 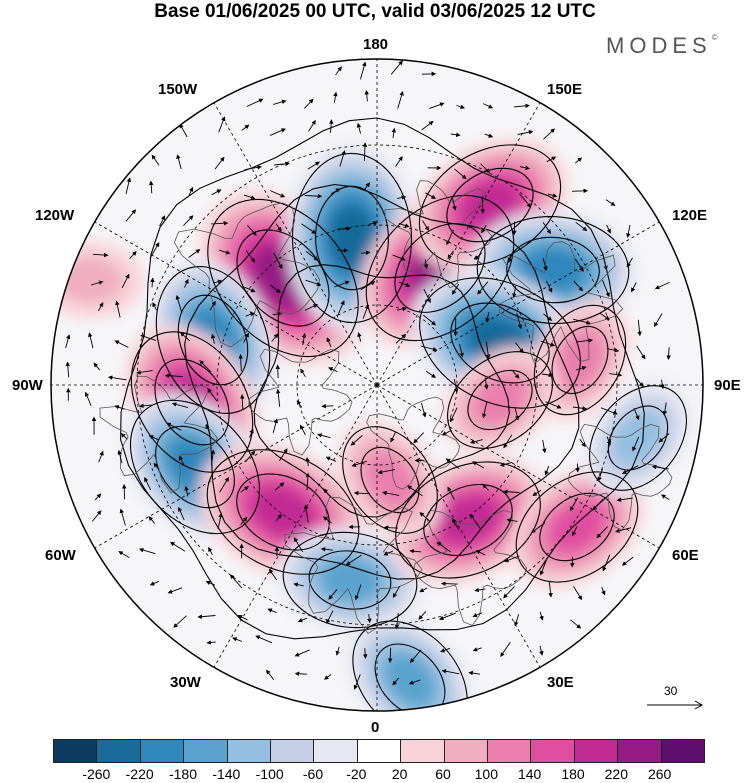 I want to click on lon-label-90w: 90W, so click(x=27, y=385).